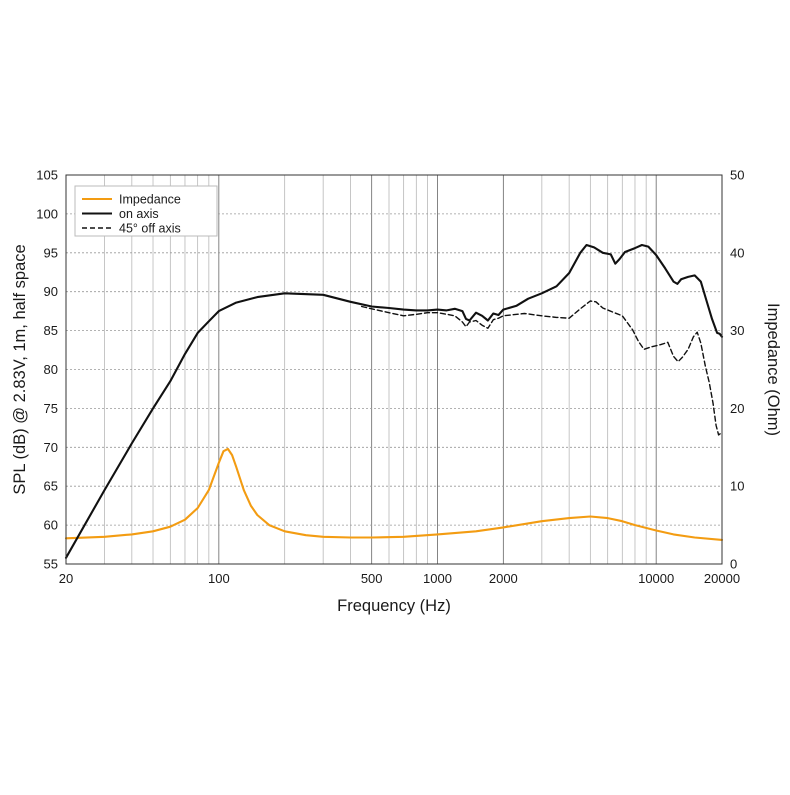 The width and height of the screenshot is (790, 795). Describe the element at coordinates (51, 525) in the screenshot. I see `y-tick-label: 60` at that location.